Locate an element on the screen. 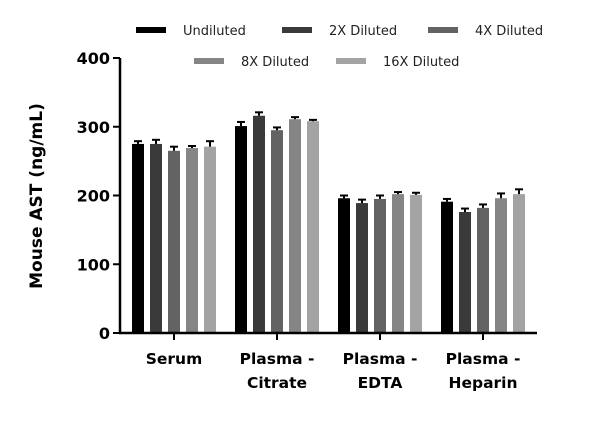 Image resolution: width=600 pixels, height=426 pixels. y-tick-label: 100 is located at coordinates (93, 264).